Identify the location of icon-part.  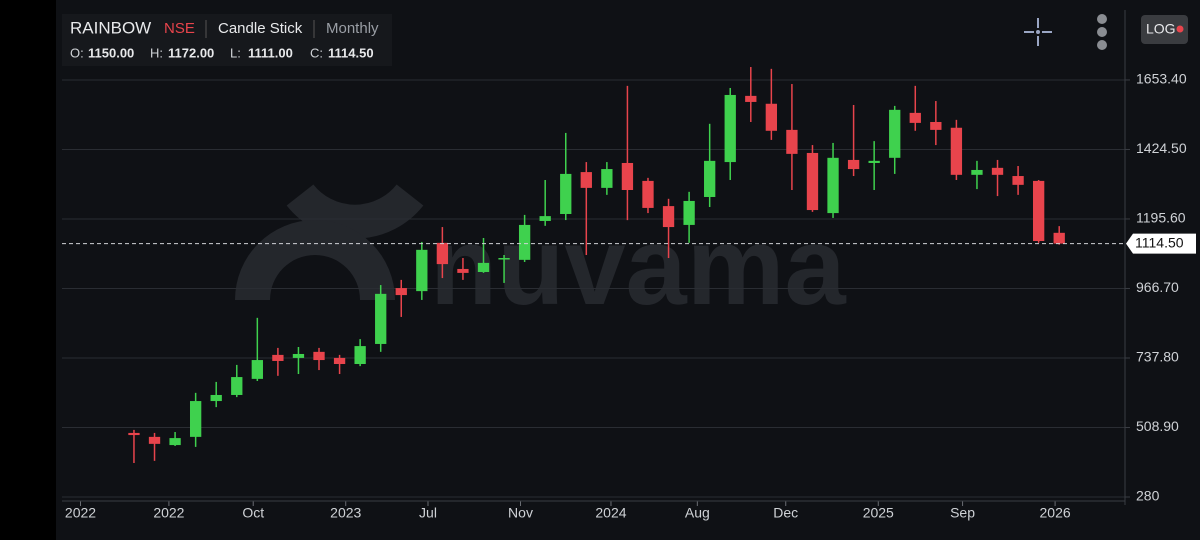
(1038, 32).